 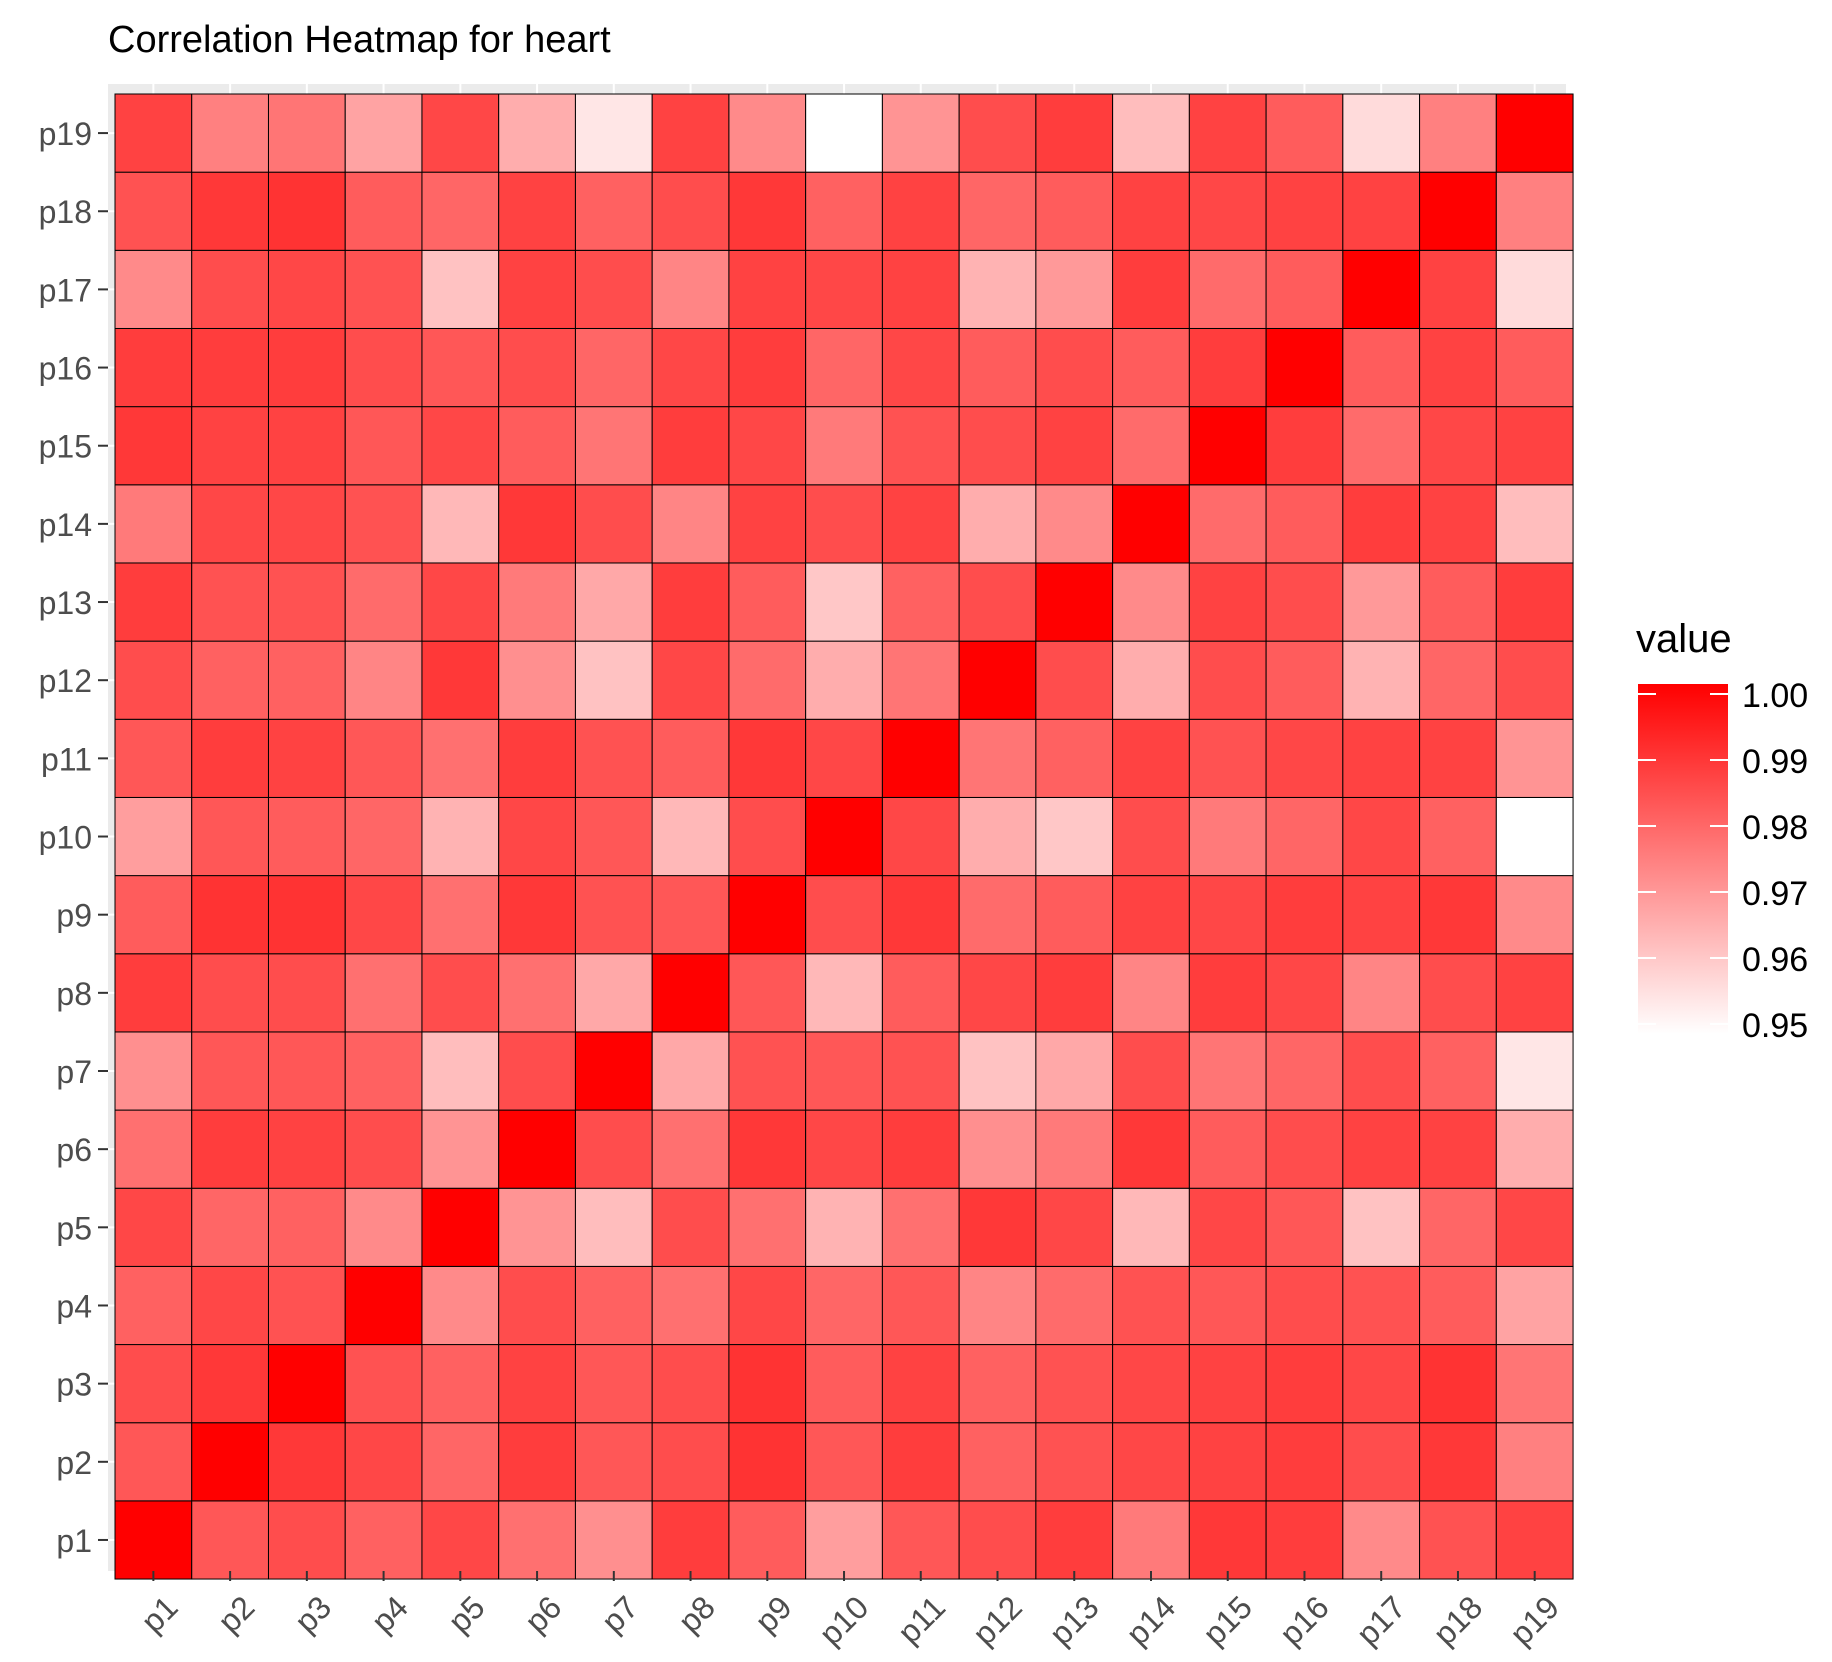 I want to click on heatmap-cell-p15-p14, so click(x=1151, y=446).